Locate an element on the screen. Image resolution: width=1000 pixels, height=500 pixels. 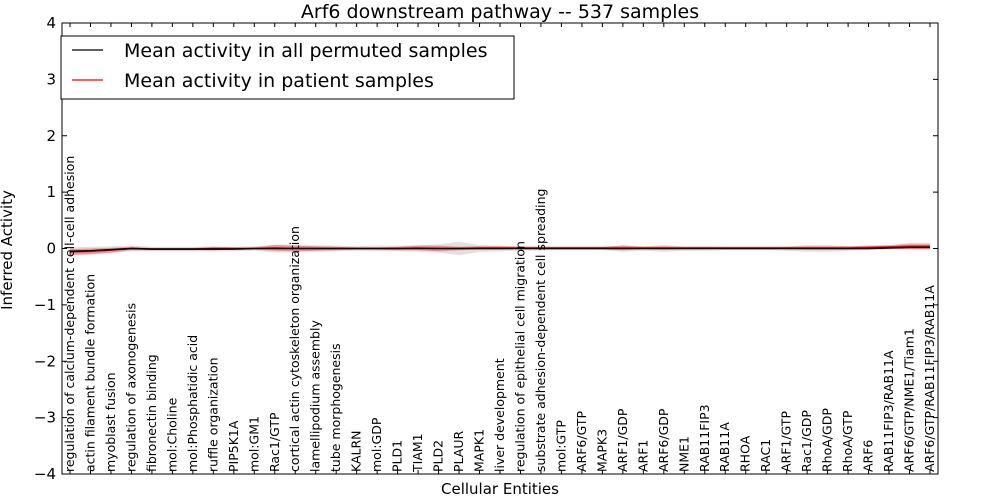
x-tick-label: RHOA is located at coordinates (745, 453).